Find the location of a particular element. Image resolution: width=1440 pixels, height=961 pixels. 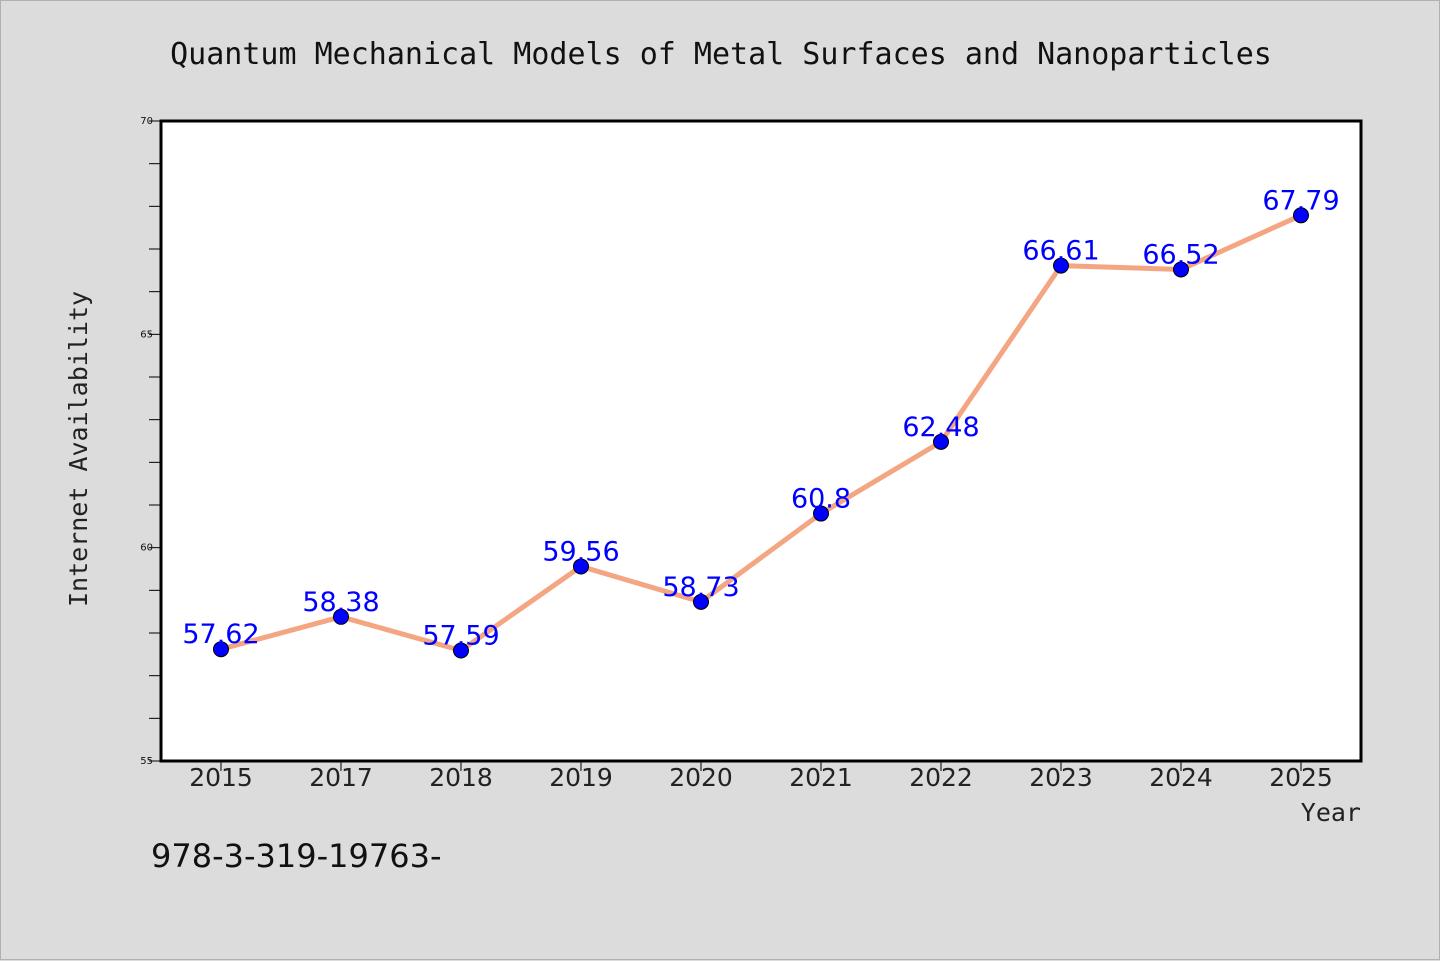

x-tick-label: 2019 is located at coordinates (581, 777).